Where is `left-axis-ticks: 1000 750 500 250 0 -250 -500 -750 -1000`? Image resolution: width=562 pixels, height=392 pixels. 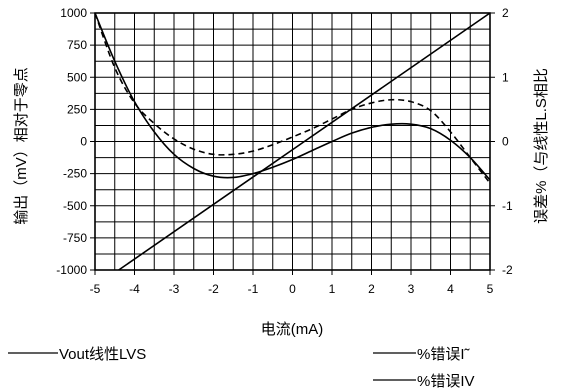
left-axis-ticks: 1000 750 500 250 0 -250 -500 -750 -1000 is located at coordinates (75, 141).